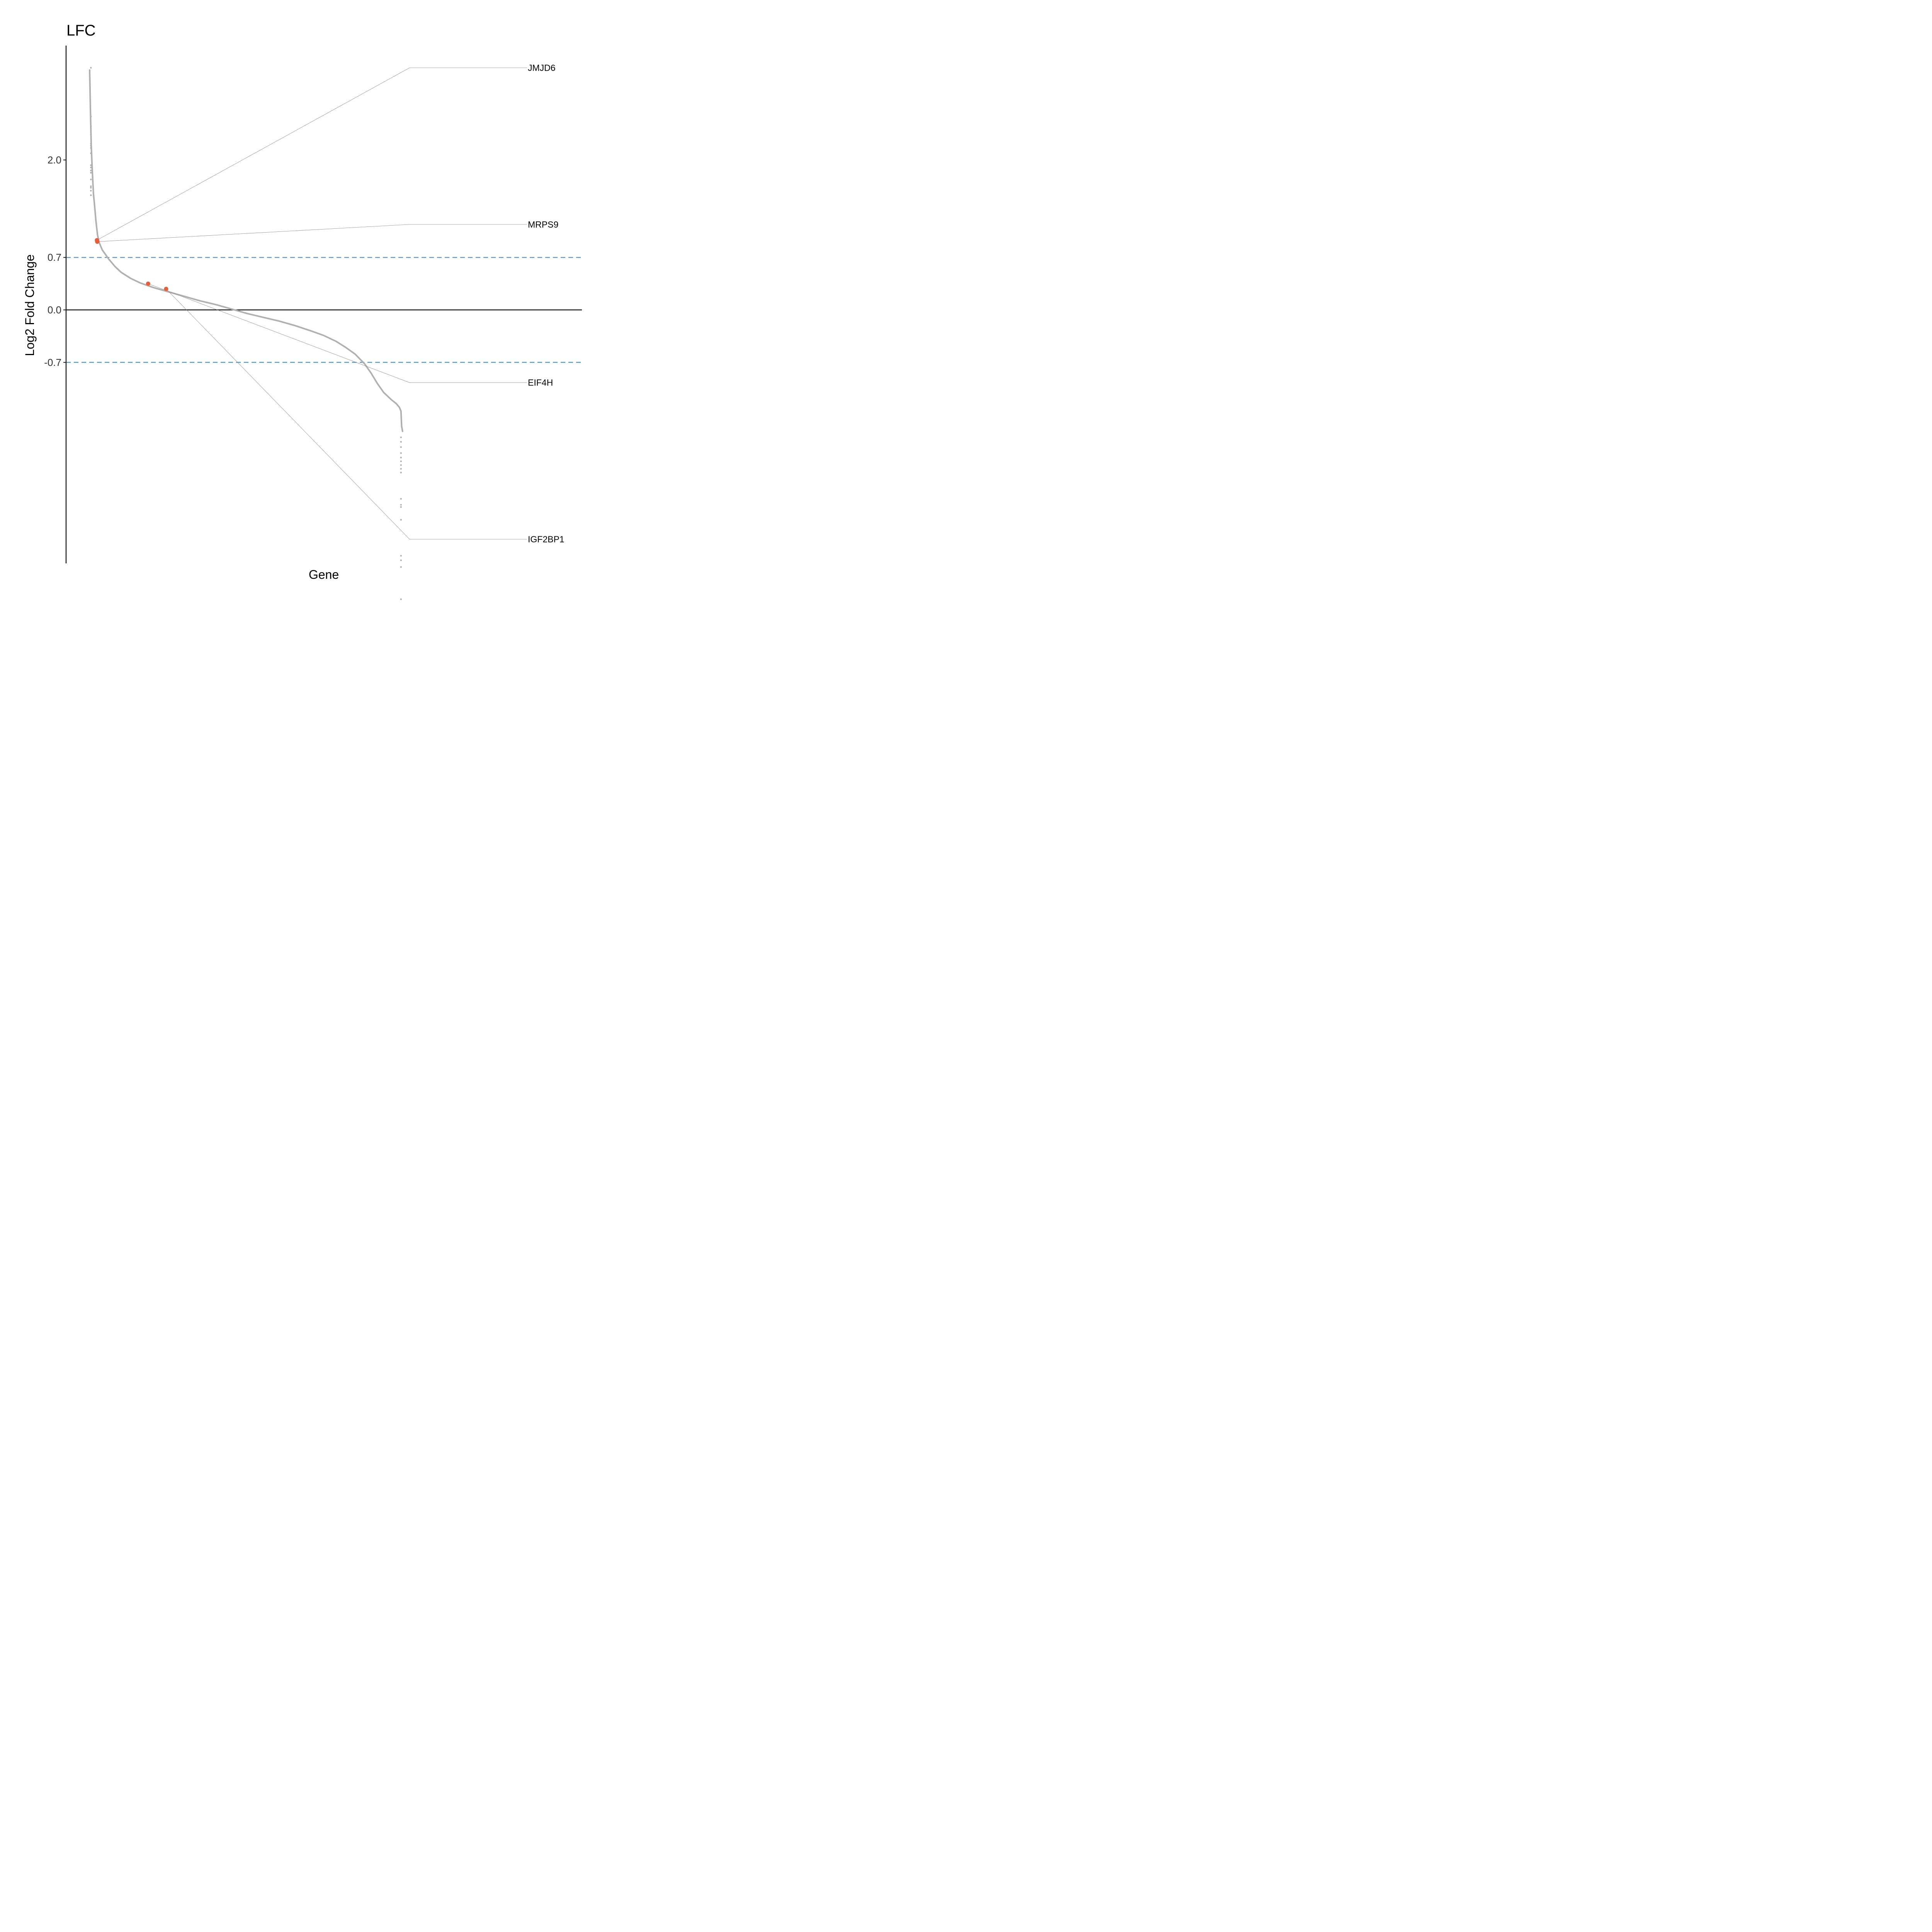 Image resolution: width=1932 pixels, height=1932 pixels. I want to click on highlight-point-igf2bp1, so click(166, 289).